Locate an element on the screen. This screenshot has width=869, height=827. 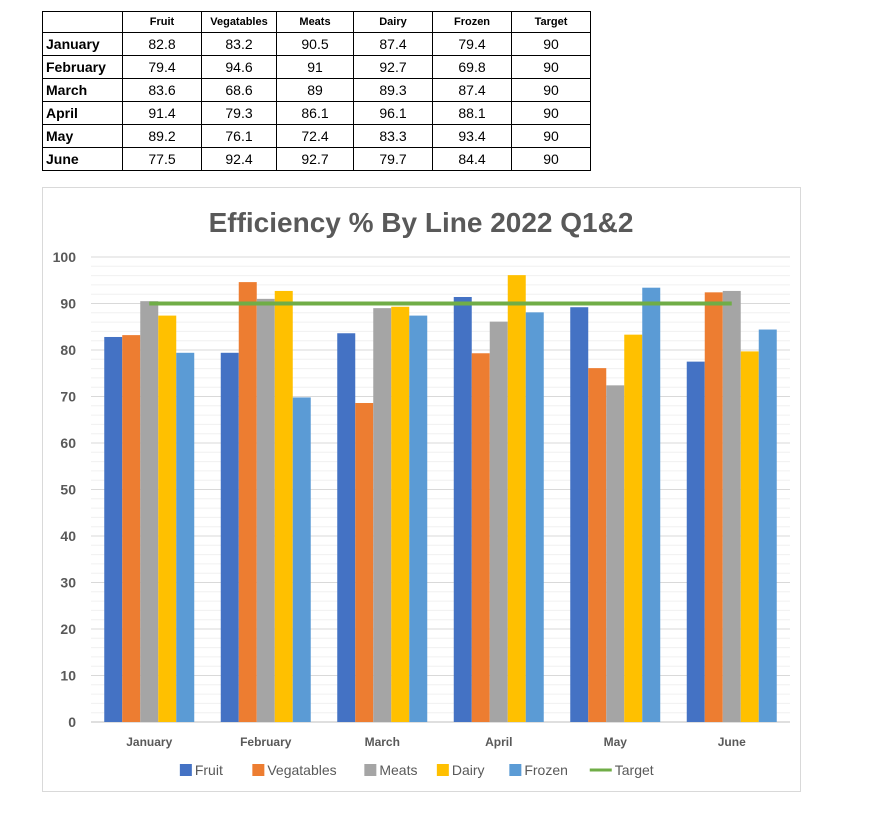
bar-meats-june is located at coordinates (731, 506).